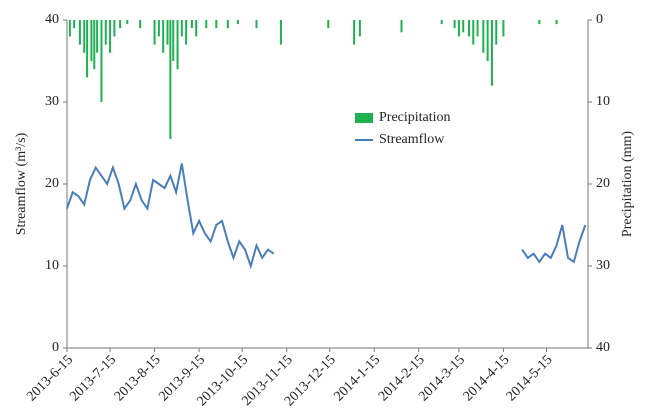 The width and height of the screenshot is (645, 414). Describe the element at coordinates (627, 184) in the screenshot. I see `y2-axis-label: Precipitation (mm)` at that location.